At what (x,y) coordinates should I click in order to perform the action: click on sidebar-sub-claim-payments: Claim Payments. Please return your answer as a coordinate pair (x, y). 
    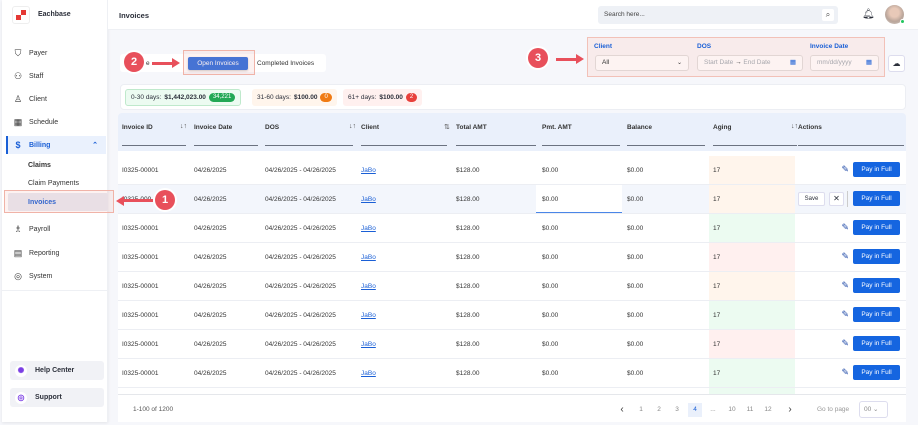
    Looking at the image, I should click on (53, 183).